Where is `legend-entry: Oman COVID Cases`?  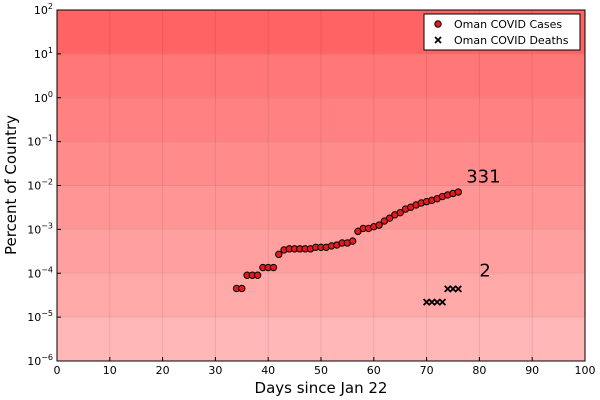
legend-entry: Oman COVID Cases is located at coordinates (508, 24).